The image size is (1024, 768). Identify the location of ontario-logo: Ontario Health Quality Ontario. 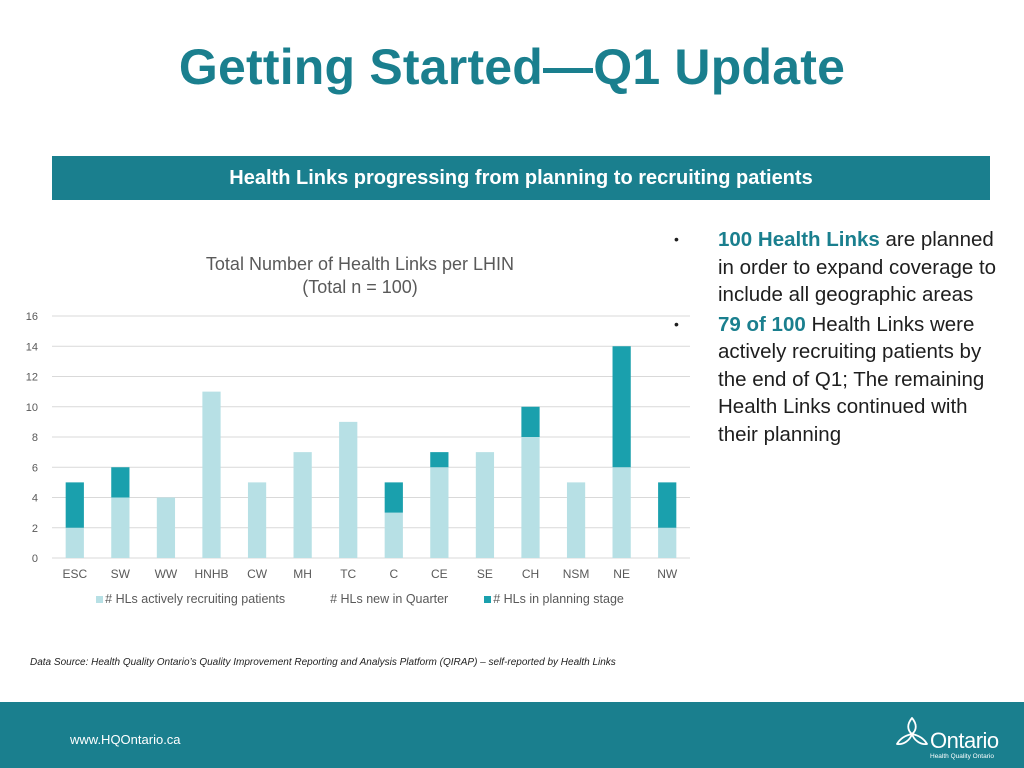
(948, 738).